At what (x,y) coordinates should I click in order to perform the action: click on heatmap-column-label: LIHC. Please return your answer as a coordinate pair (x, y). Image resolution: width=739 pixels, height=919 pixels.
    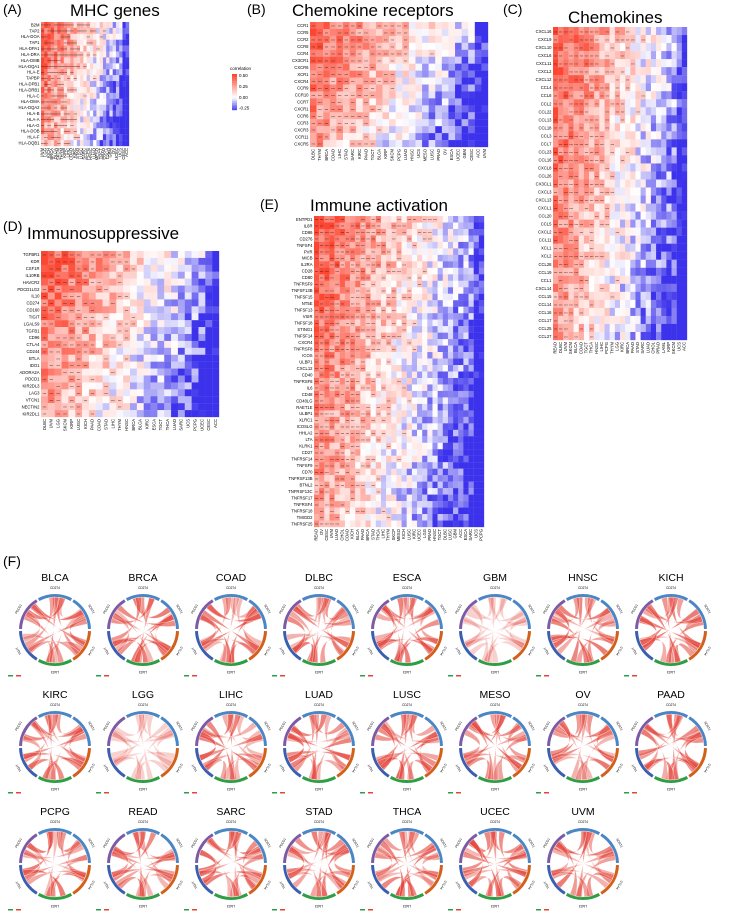
    Looking at the image, I should click on (112, 424).